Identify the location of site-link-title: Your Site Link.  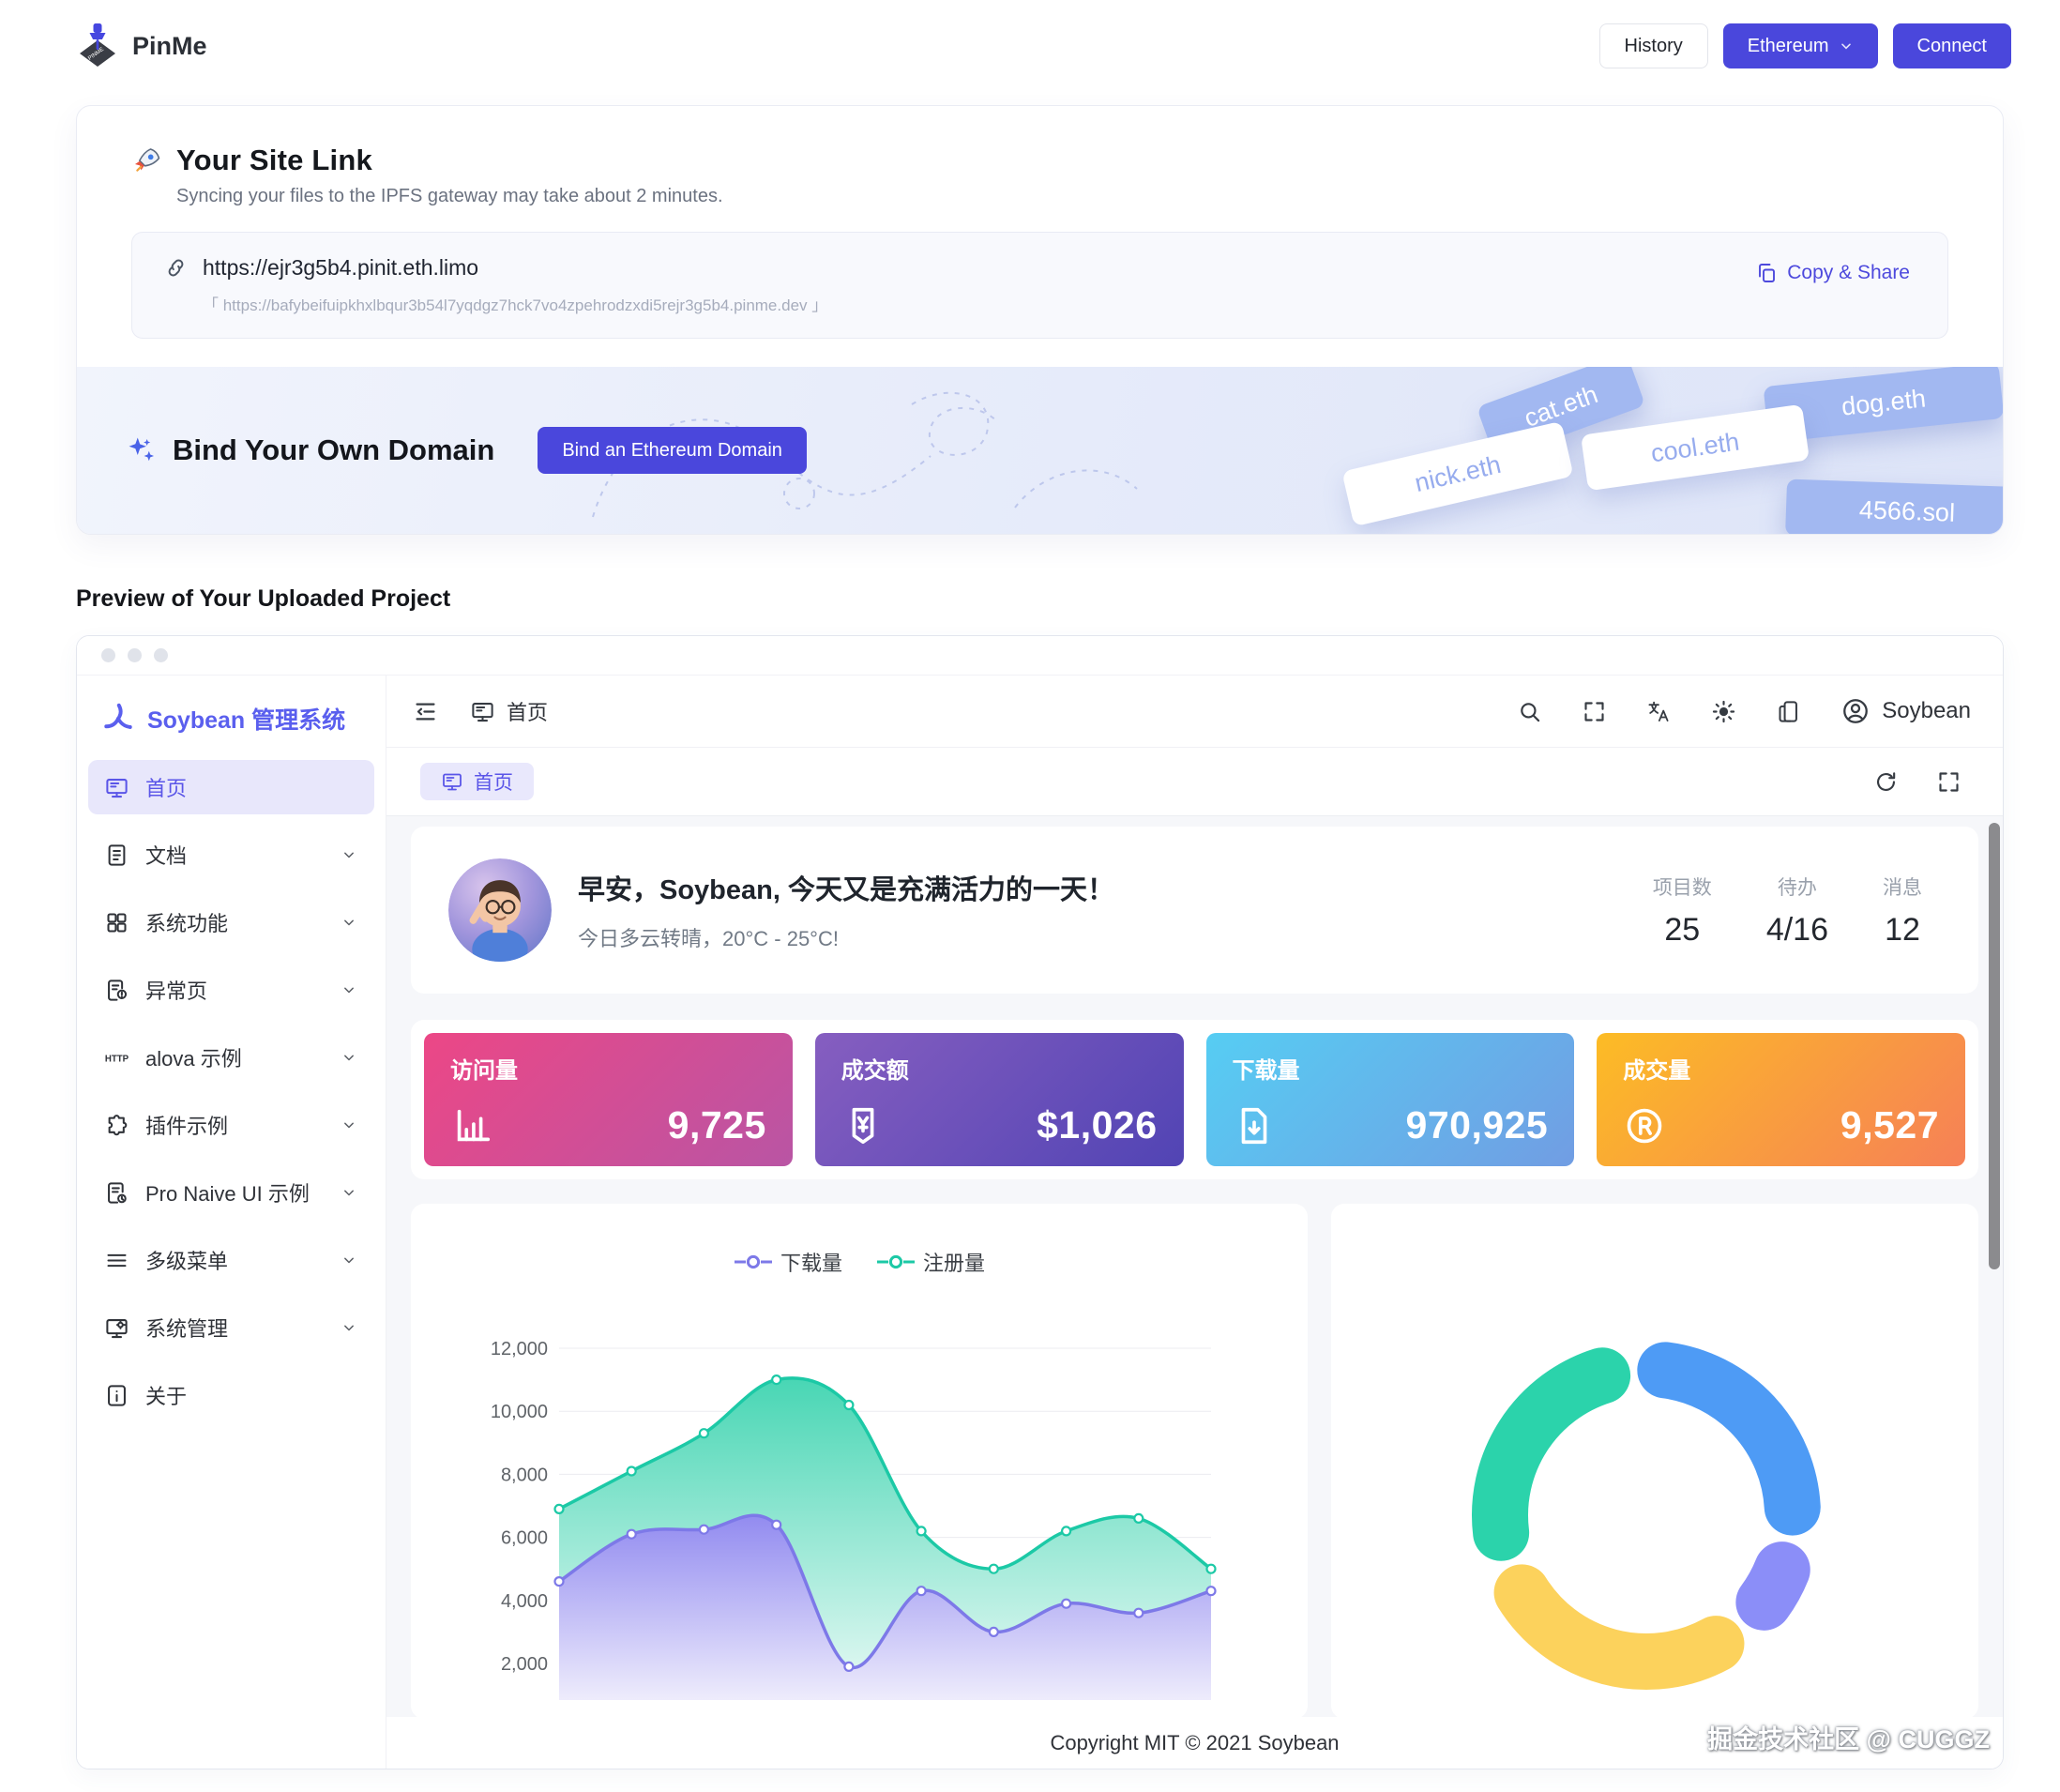
(274, 160).